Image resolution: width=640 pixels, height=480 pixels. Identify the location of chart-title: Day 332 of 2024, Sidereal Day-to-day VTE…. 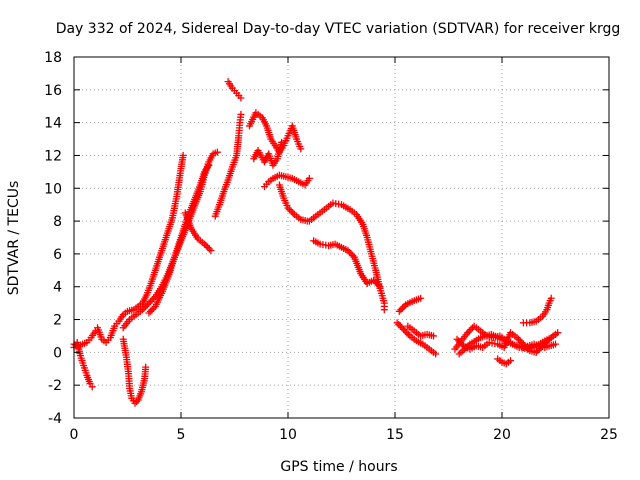
(338, 29).